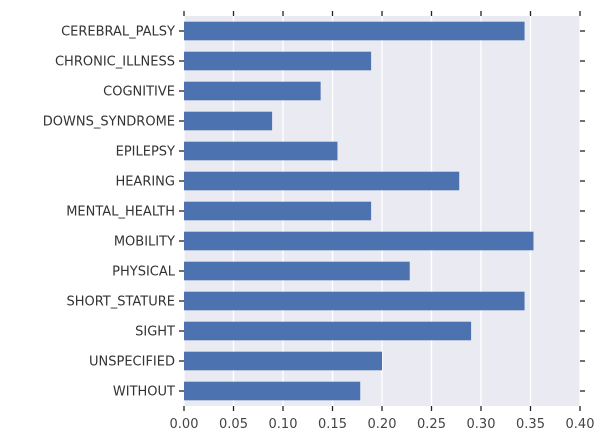  I want to click on category-label: DOWNS_SYNDROME, so click(109, 122).